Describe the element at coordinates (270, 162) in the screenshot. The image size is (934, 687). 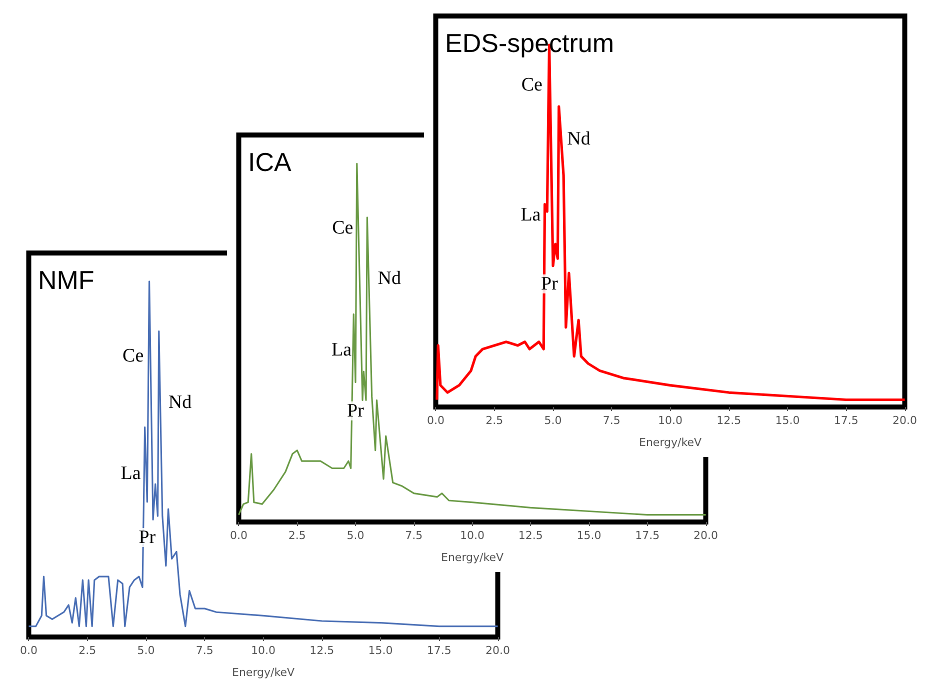
I see `chart-title: ICA` at that location.